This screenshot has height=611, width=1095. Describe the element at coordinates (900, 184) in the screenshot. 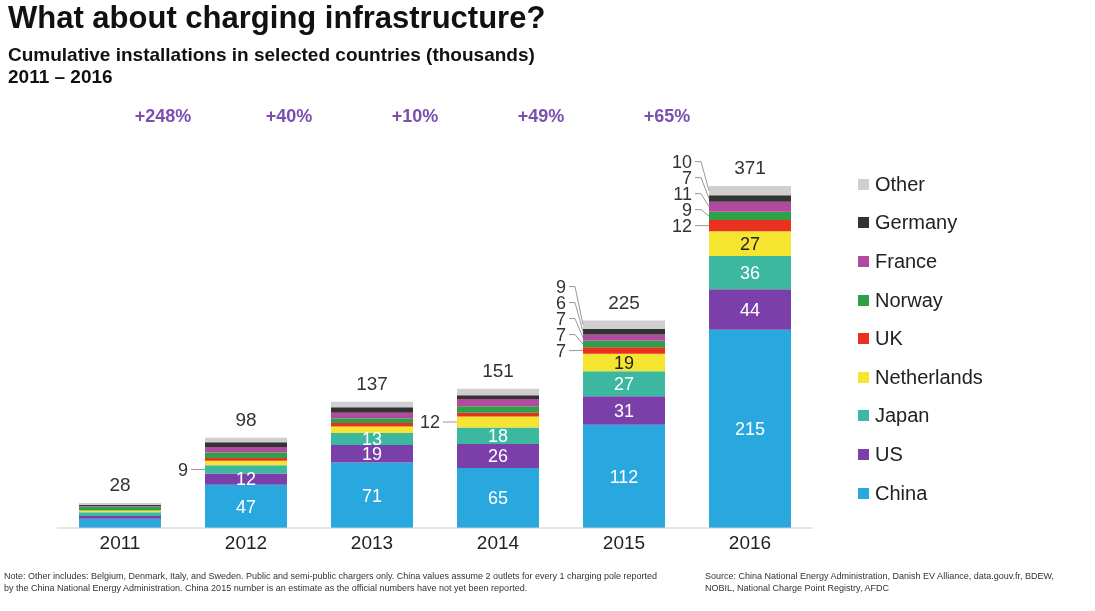

I see `legend-label: Other` at that location.